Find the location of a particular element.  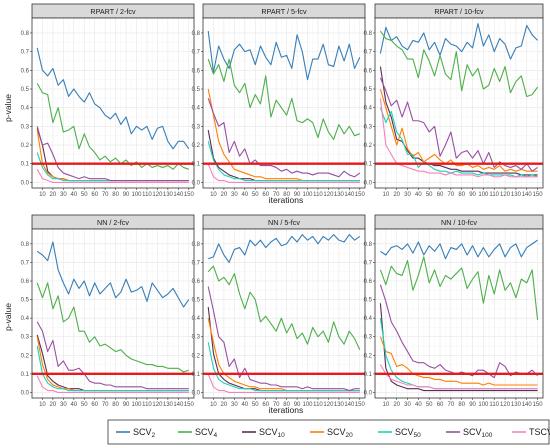

legend-item-scv50: SCV50 is located at coordinates (399, 433).